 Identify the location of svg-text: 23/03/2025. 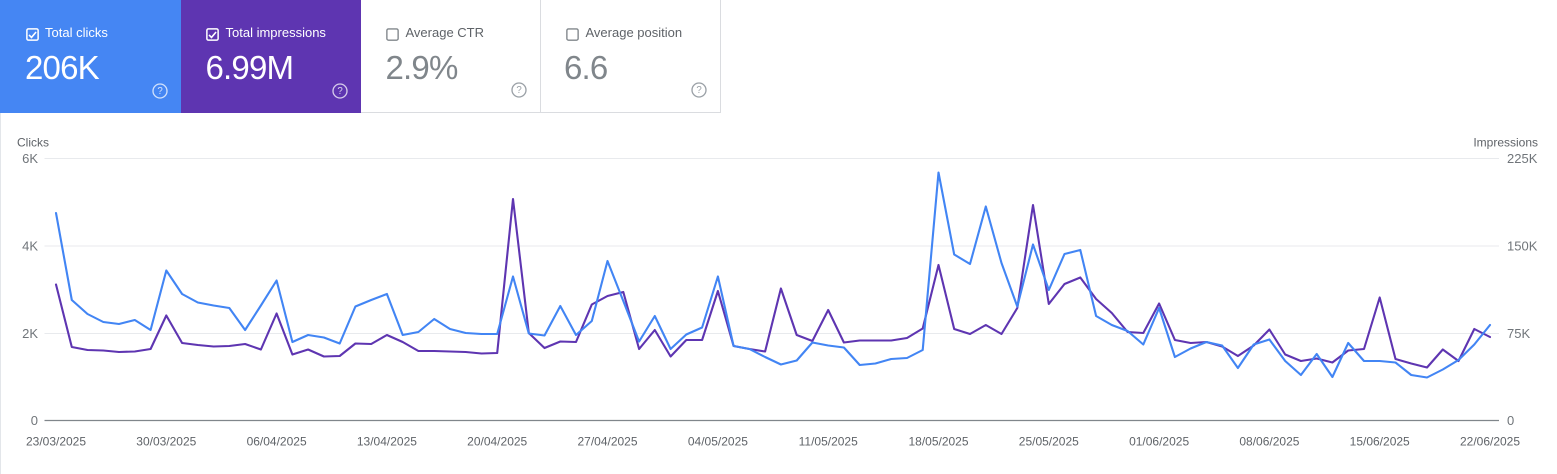
(56, 442).